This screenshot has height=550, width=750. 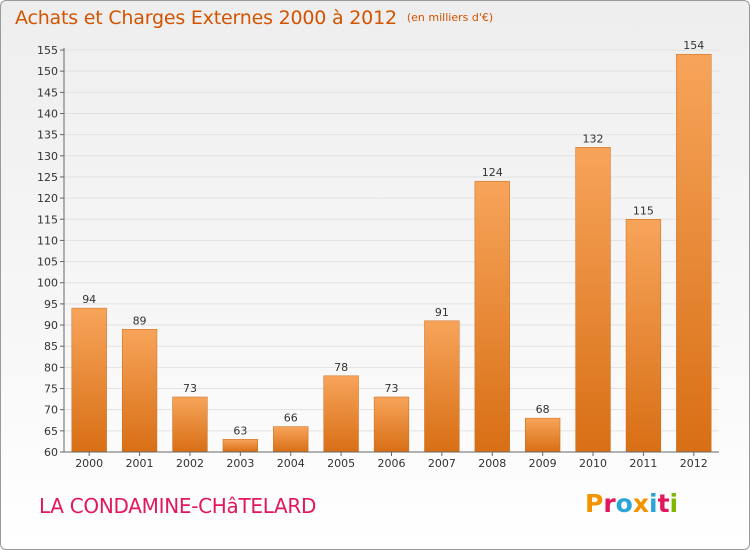 What do you see at coordinates (51, 304) in the screenshot?
I see `y-tick-label: 95` at bounding box center [51, 304].